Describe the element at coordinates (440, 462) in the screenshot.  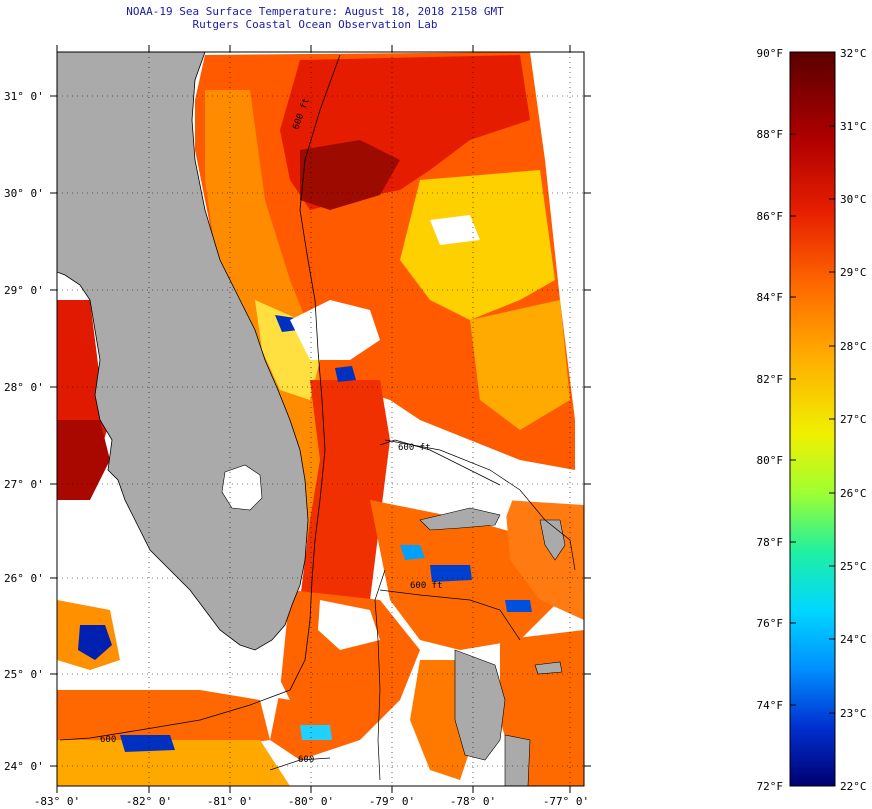
I see `isobath-600ft-bahamas` at that location.